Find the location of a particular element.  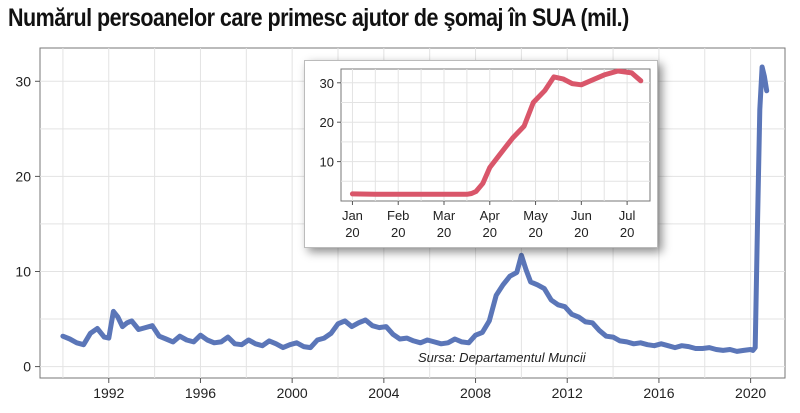

inset-series-line is located at coordinates (496, 132).